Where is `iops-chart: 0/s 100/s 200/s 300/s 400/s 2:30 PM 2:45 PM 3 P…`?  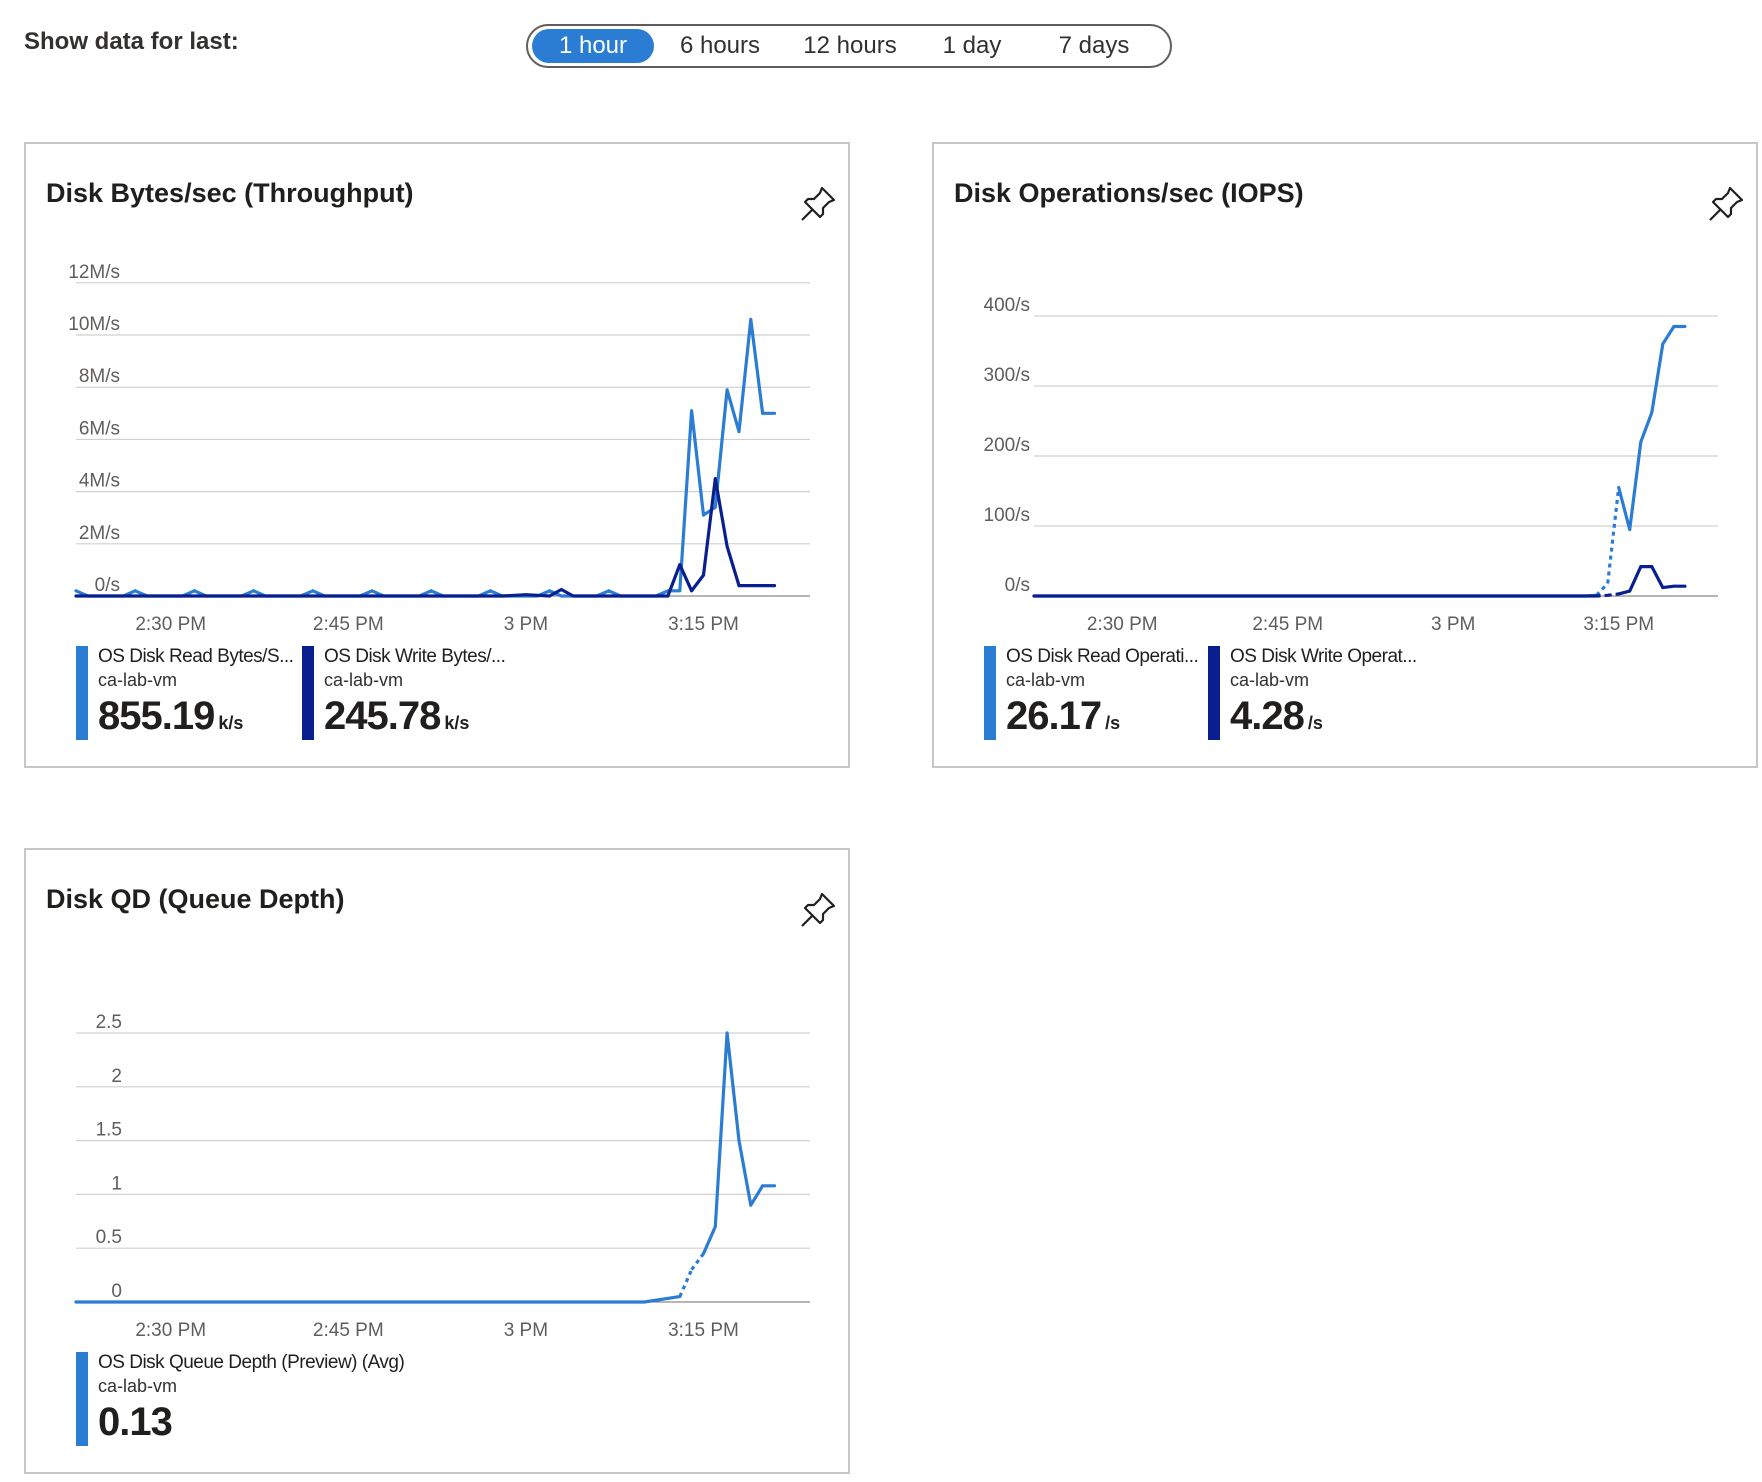 iops-chart: 0/s 100/s 200/s 300/s 400/s 2:30 PM 2:45 PM 3 P… is located at coordinates (1351, 465).